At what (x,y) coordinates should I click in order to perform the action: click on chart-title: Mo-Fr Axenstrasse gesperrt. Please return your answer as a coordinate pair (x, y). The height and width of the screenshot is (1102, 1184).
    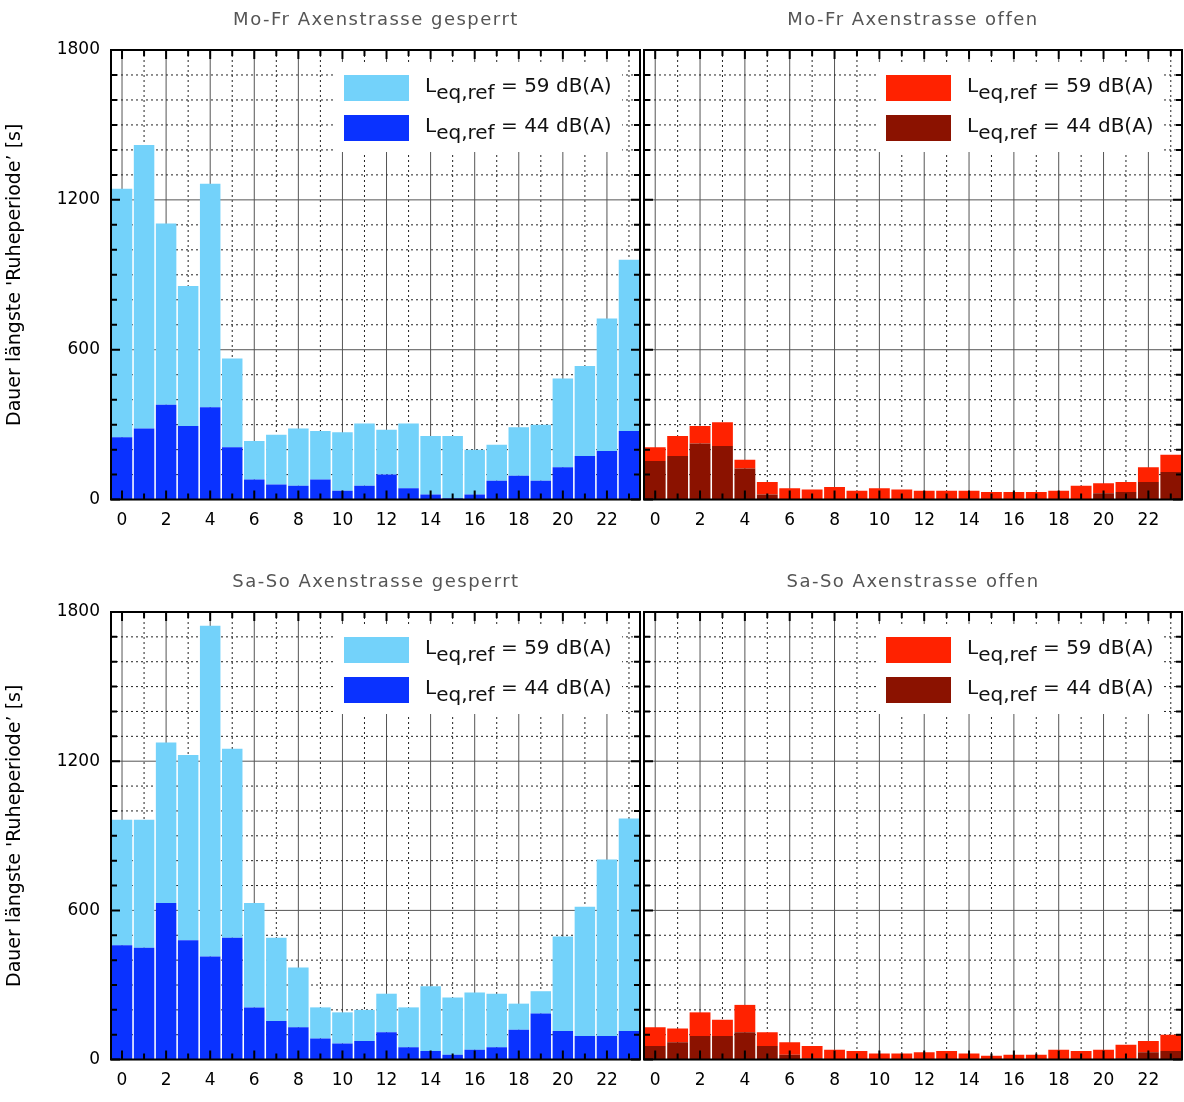
    Looking at the image, I should click on (376, 18).